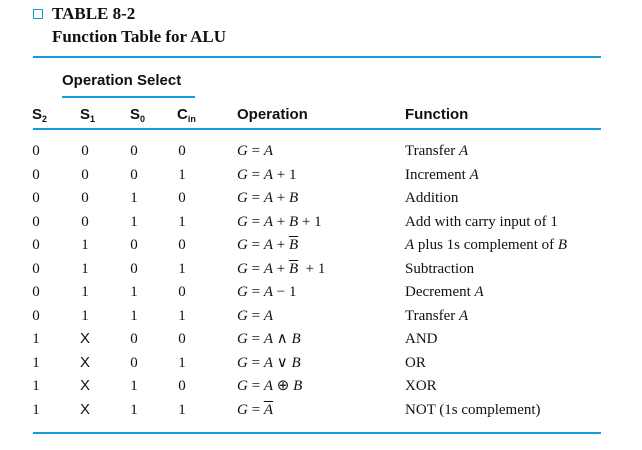  What do you see at coordinates (269, 339) in the screenshot?
I see `cell-operation: G = A ∧ B` at bounding box center [269, 339].